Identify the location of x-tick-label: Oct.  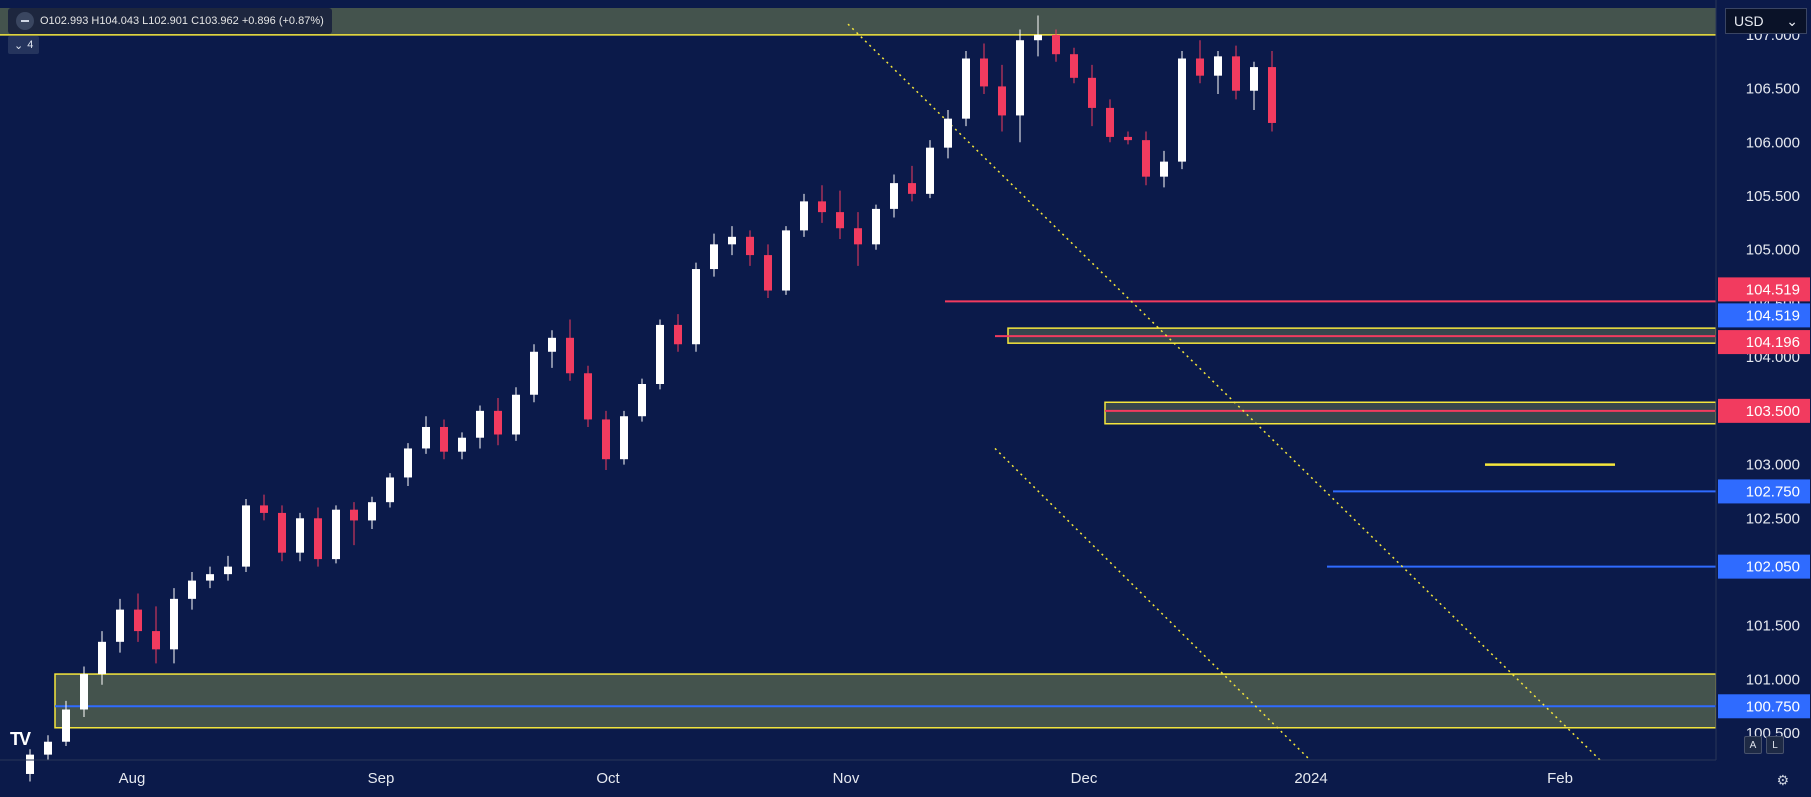
(608, 778).